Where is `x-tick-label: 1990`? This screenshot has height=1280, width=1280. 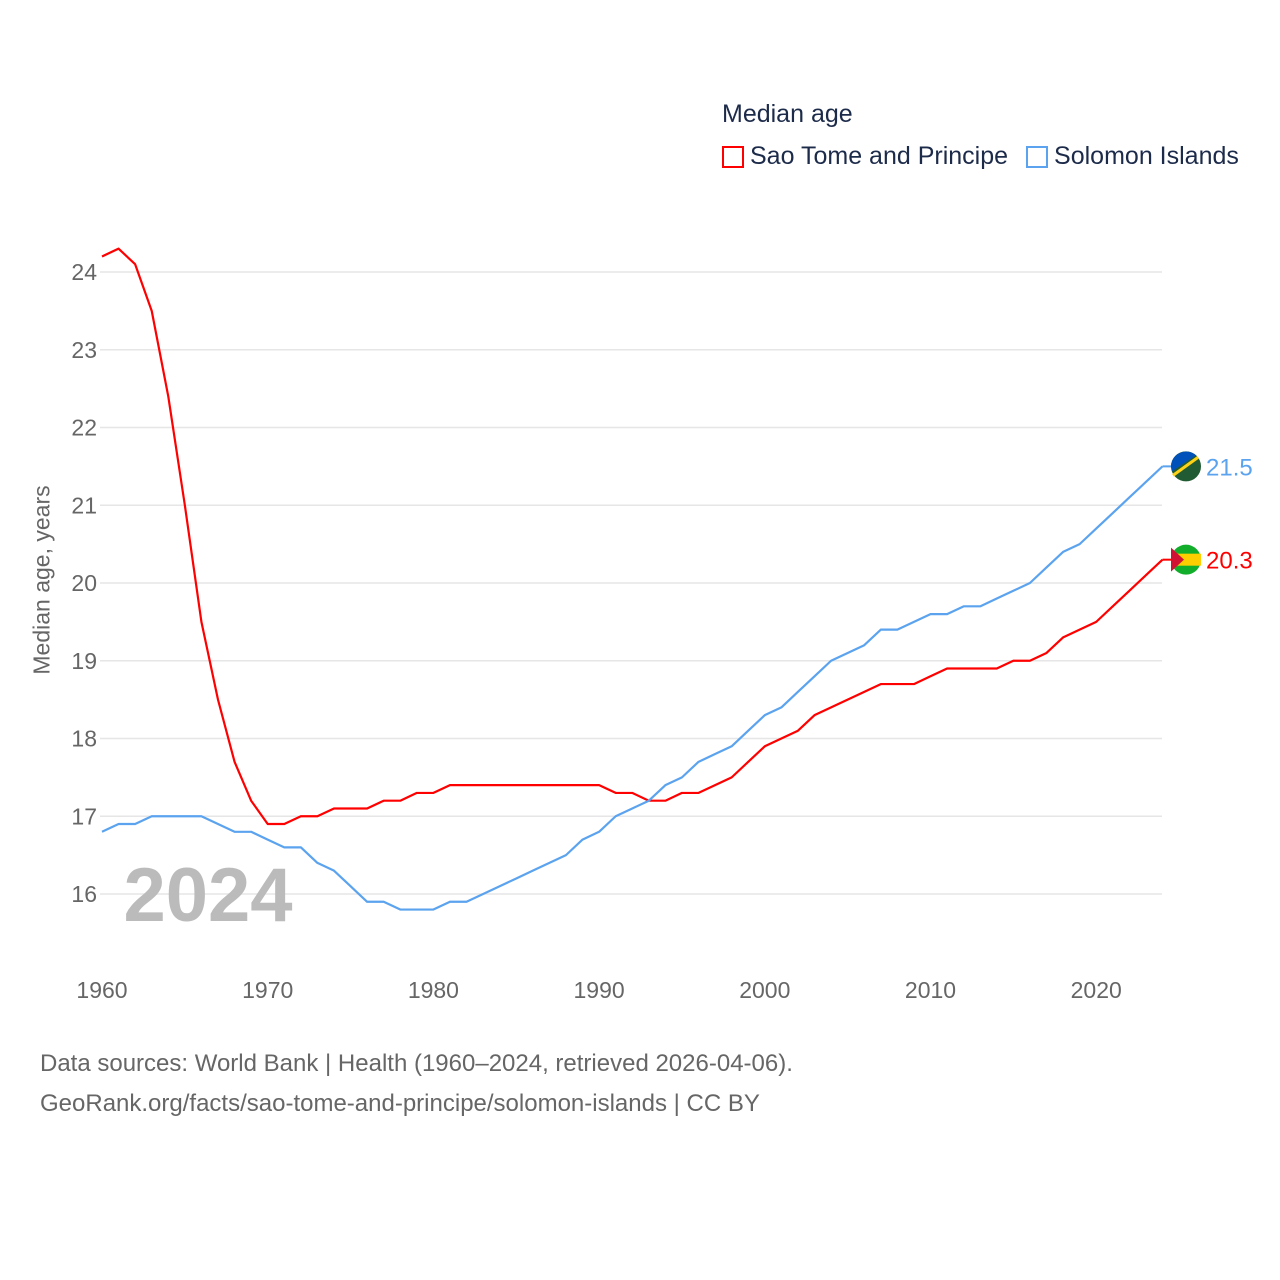
x-tick-label: 1990 is located at coordinates (599, 990).